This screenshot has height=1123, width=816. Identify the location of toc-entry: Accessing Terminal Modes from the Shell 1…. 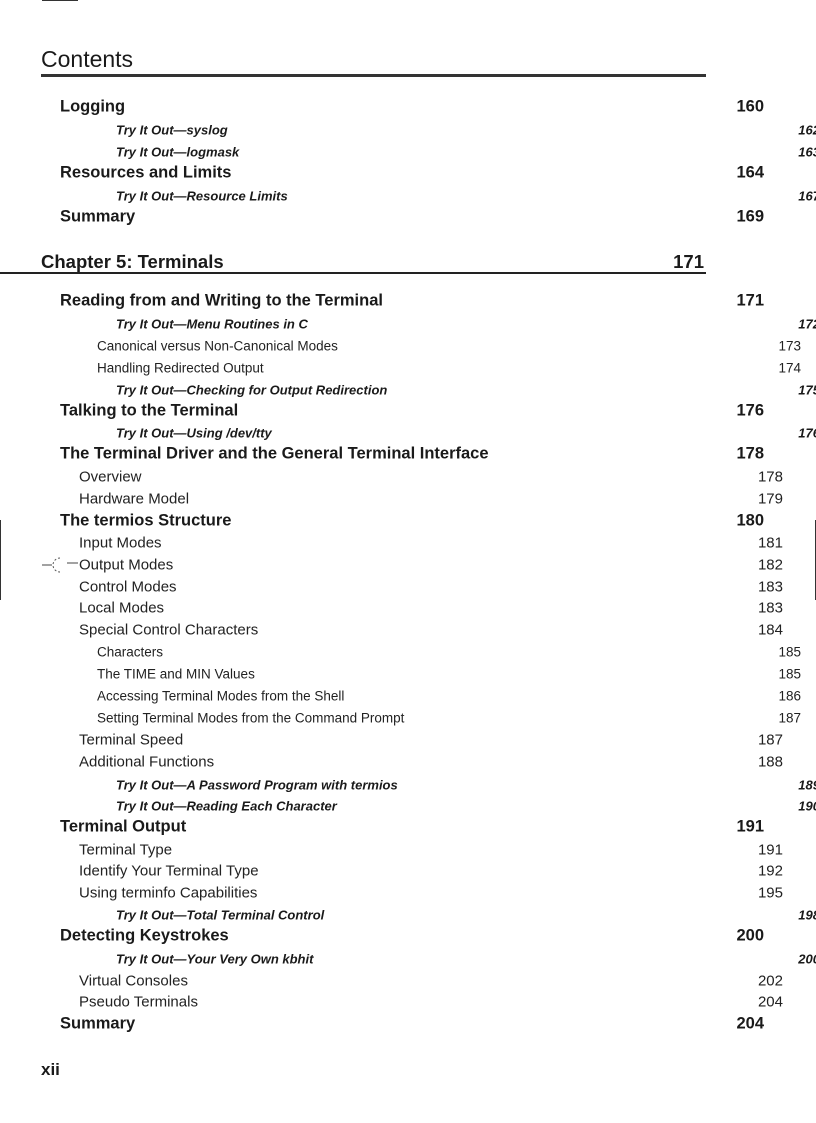
(400, 696).